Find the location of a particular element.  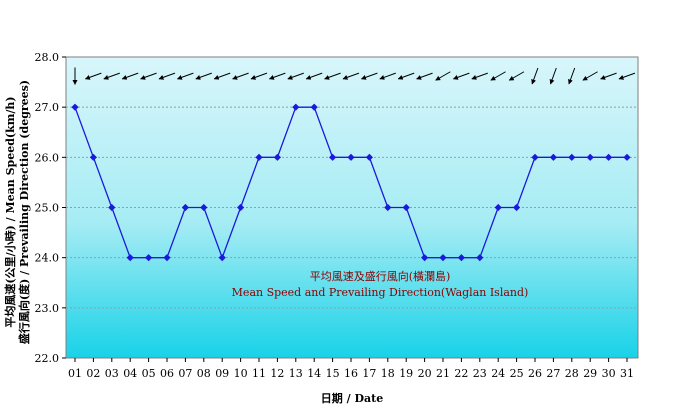

x-tick-label: 05 is located at coordinates (149, 373).